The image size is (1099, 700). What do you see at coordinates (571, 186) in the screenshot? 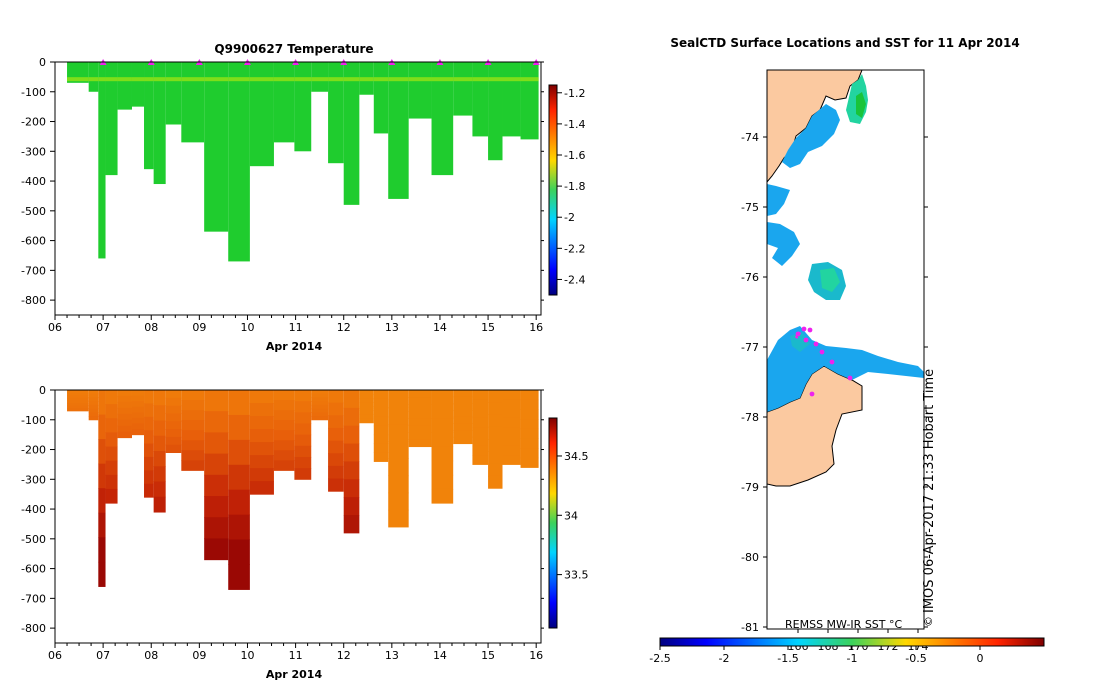
I see `temperature-colorbar-ticks: -1.2 -1.4 -1.6 -1.8 -2 -2.2 -2.4` at bounding box center [571, 186].